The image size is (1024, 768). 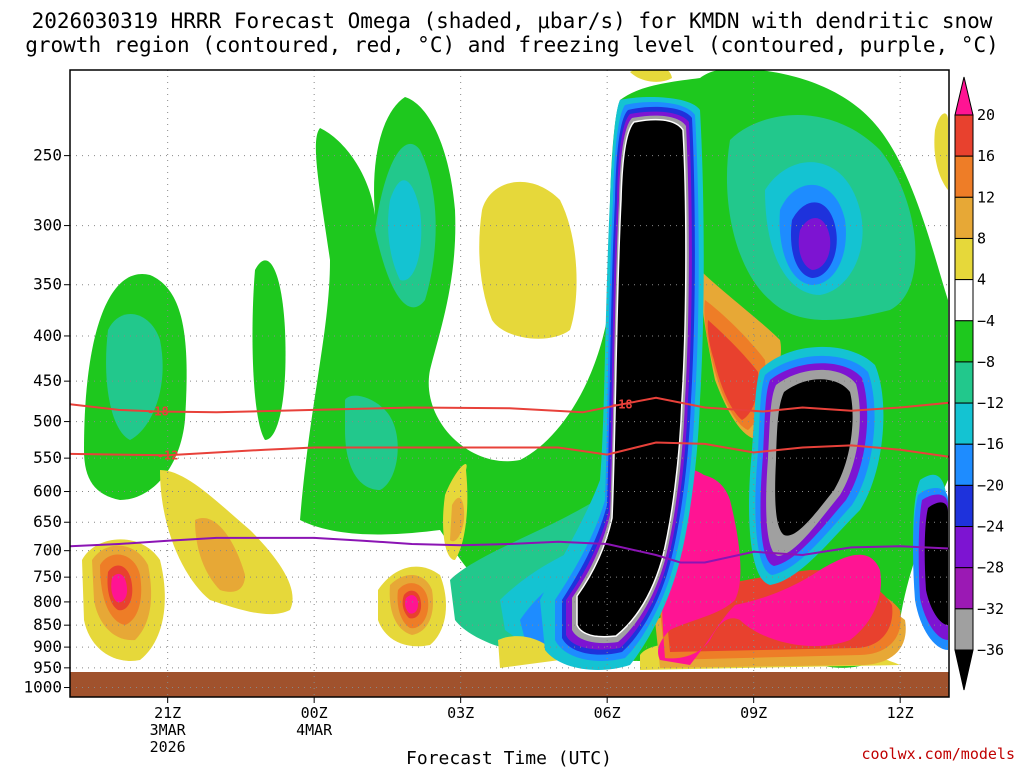 I want to click on x-tick-label: 00Z, so click(x=314, y=713).